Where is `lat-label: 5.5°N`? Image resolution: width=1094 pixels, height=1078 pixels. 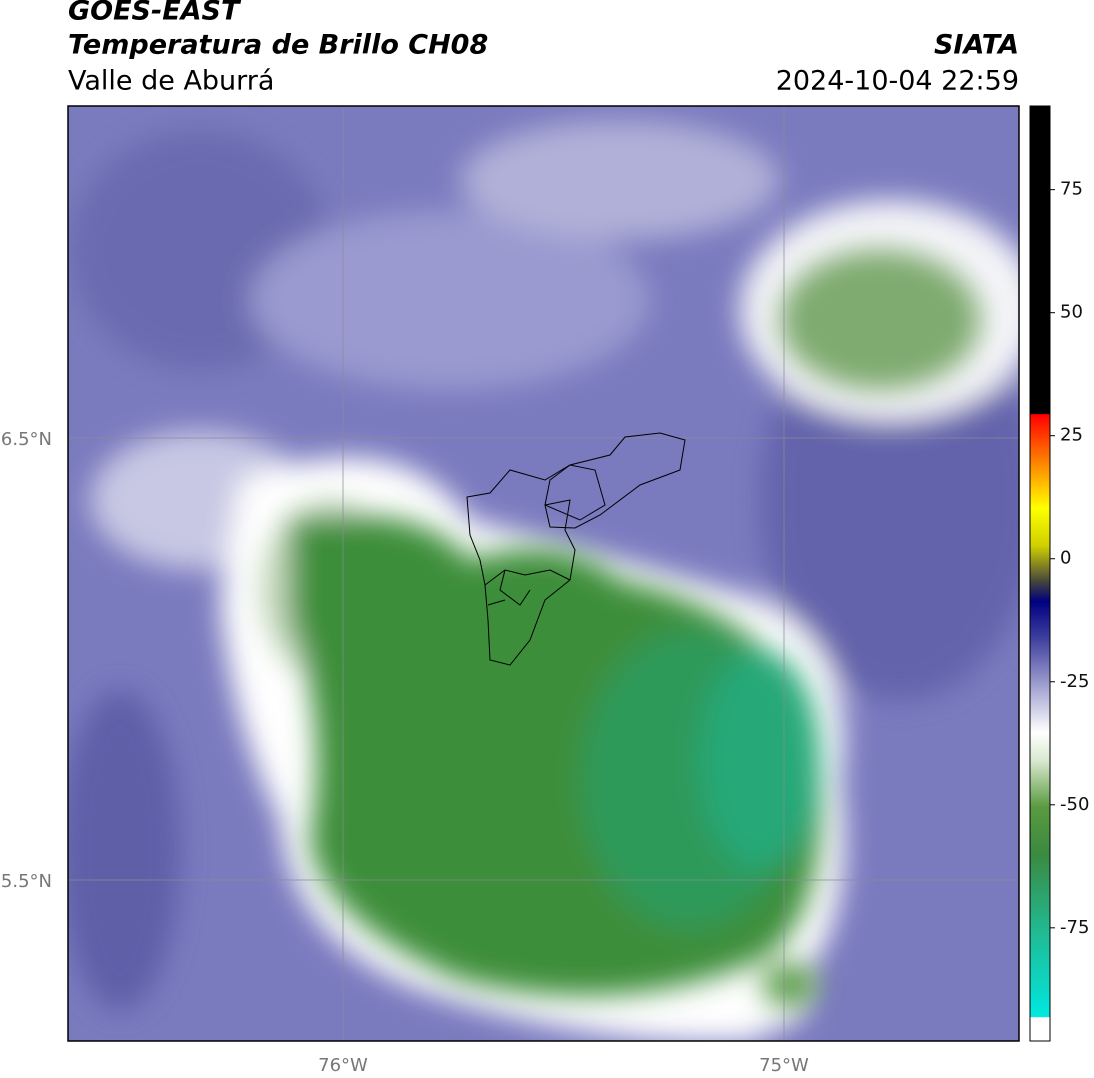
lat-label: 5.5°N is located at coordinates (26, 881).